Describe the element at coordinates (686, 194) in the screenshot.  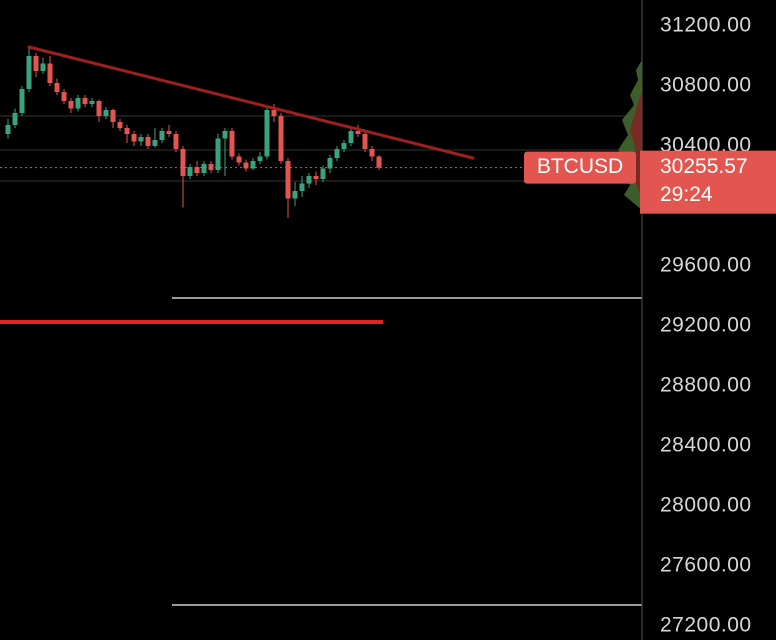
I see `countdown: 29:24` at that location.